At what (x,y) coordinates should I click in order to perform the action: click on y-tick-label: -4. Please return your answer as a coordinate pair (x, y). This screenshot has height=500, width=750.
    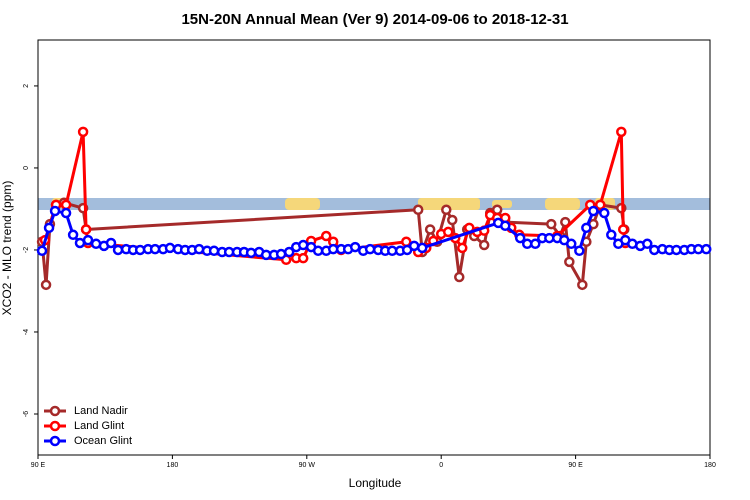
    Looking at the image, I should click on (26, 332).